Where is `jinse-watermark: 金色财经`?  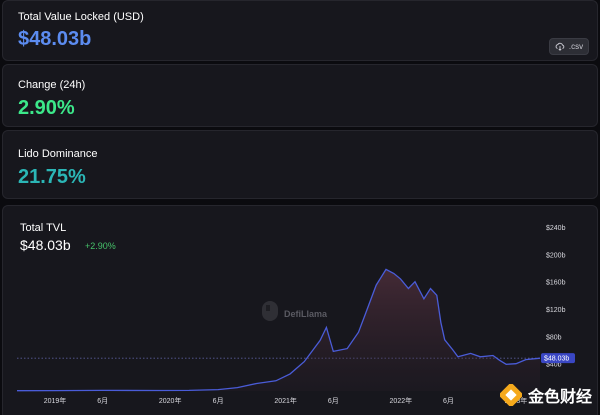 jinse-watermark: 金色财经 is located at coordinates (545, 395).